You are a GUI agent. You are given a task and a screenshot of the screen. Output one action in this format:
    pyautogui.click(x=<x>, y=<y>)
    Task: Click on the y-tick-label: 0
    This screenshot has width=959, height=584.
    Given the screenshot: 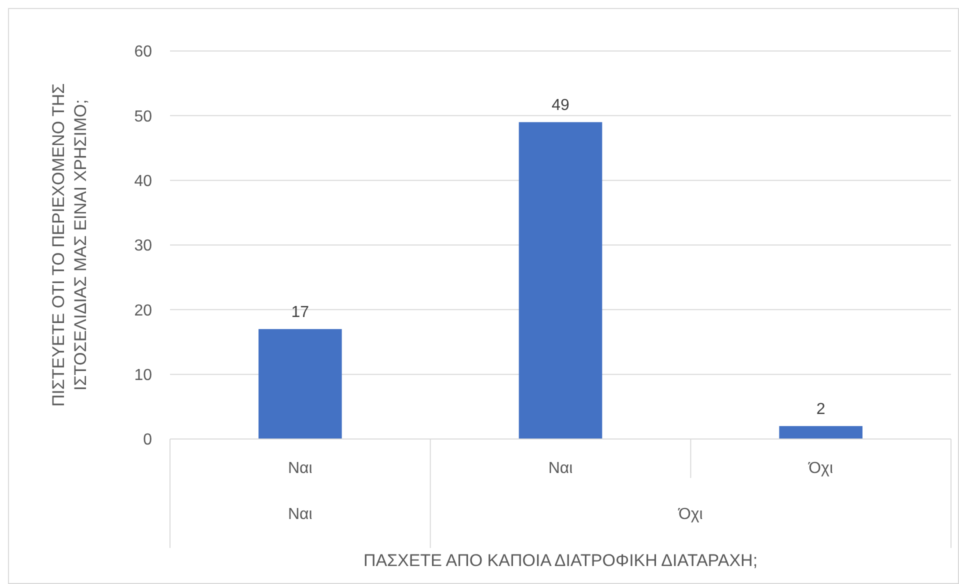 What is the action you would take?
    pyautogui.click(x=147, y=440)
    